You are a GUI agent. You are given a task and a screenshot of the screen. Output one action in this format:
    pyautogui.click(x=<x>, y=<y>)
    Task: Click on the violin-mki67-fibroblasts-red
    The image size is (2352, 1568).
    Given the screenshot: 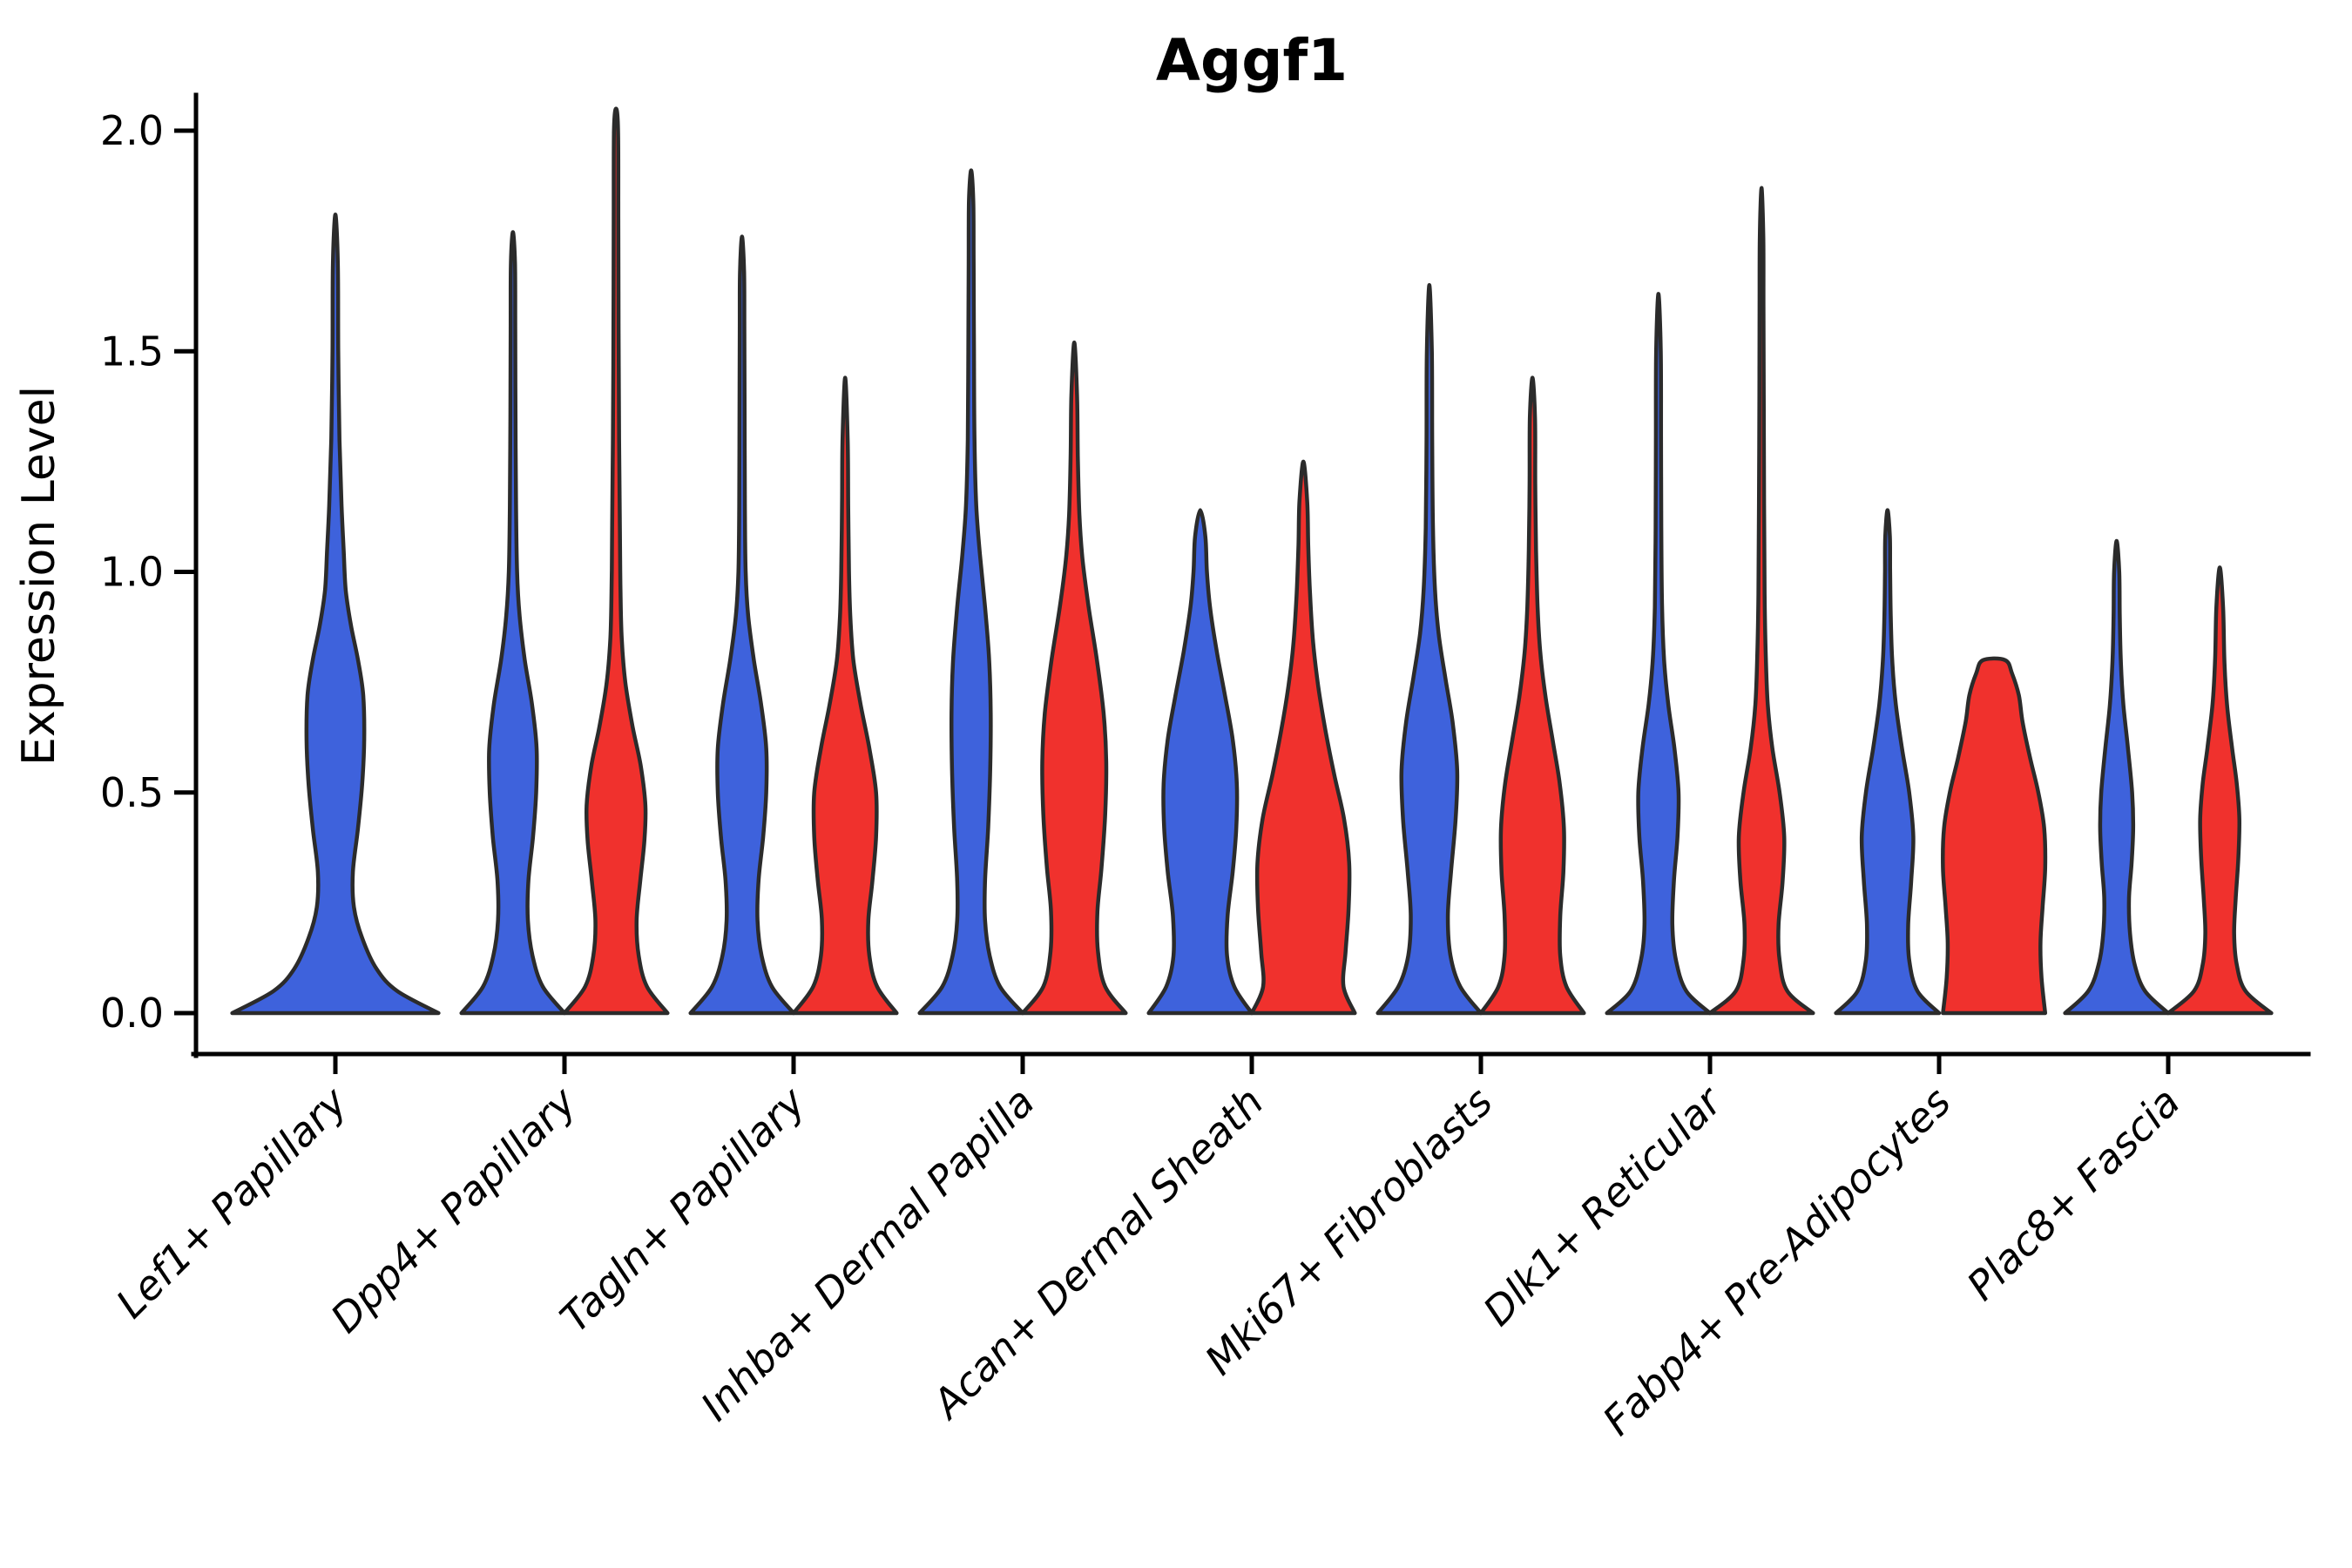 What is the action you would take?
    pyautogui.click(x=1532, y=695)
    